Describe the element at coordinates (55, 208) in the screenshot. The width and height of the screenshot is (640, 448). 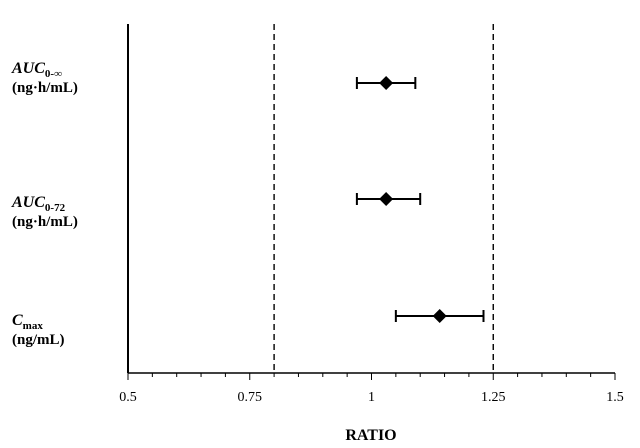
I see `category-label-subscript: 0-72` at that location.